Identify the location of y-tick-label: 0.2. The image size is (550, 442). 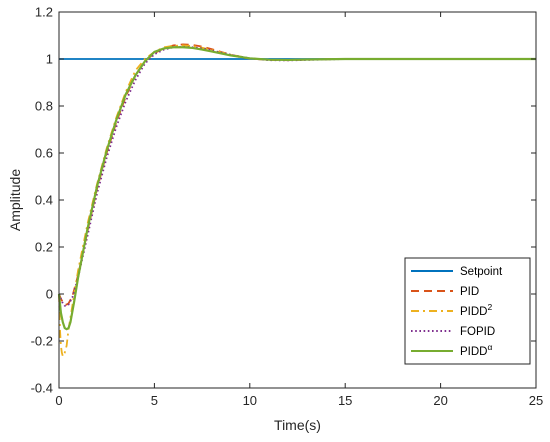
(44, 247).